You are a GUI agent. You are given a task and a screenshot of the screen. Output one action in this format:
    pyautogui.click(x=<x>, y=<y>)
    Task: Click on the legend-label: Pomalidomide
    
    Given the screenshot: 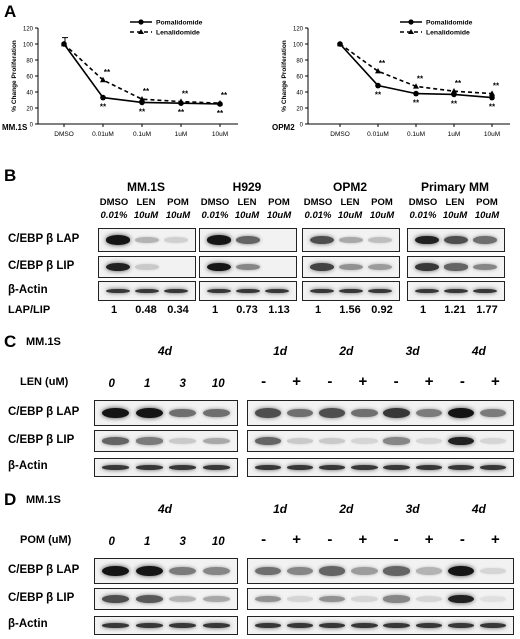 What is the action you would take?
    pyautogui.click(x=449, y=23)
    